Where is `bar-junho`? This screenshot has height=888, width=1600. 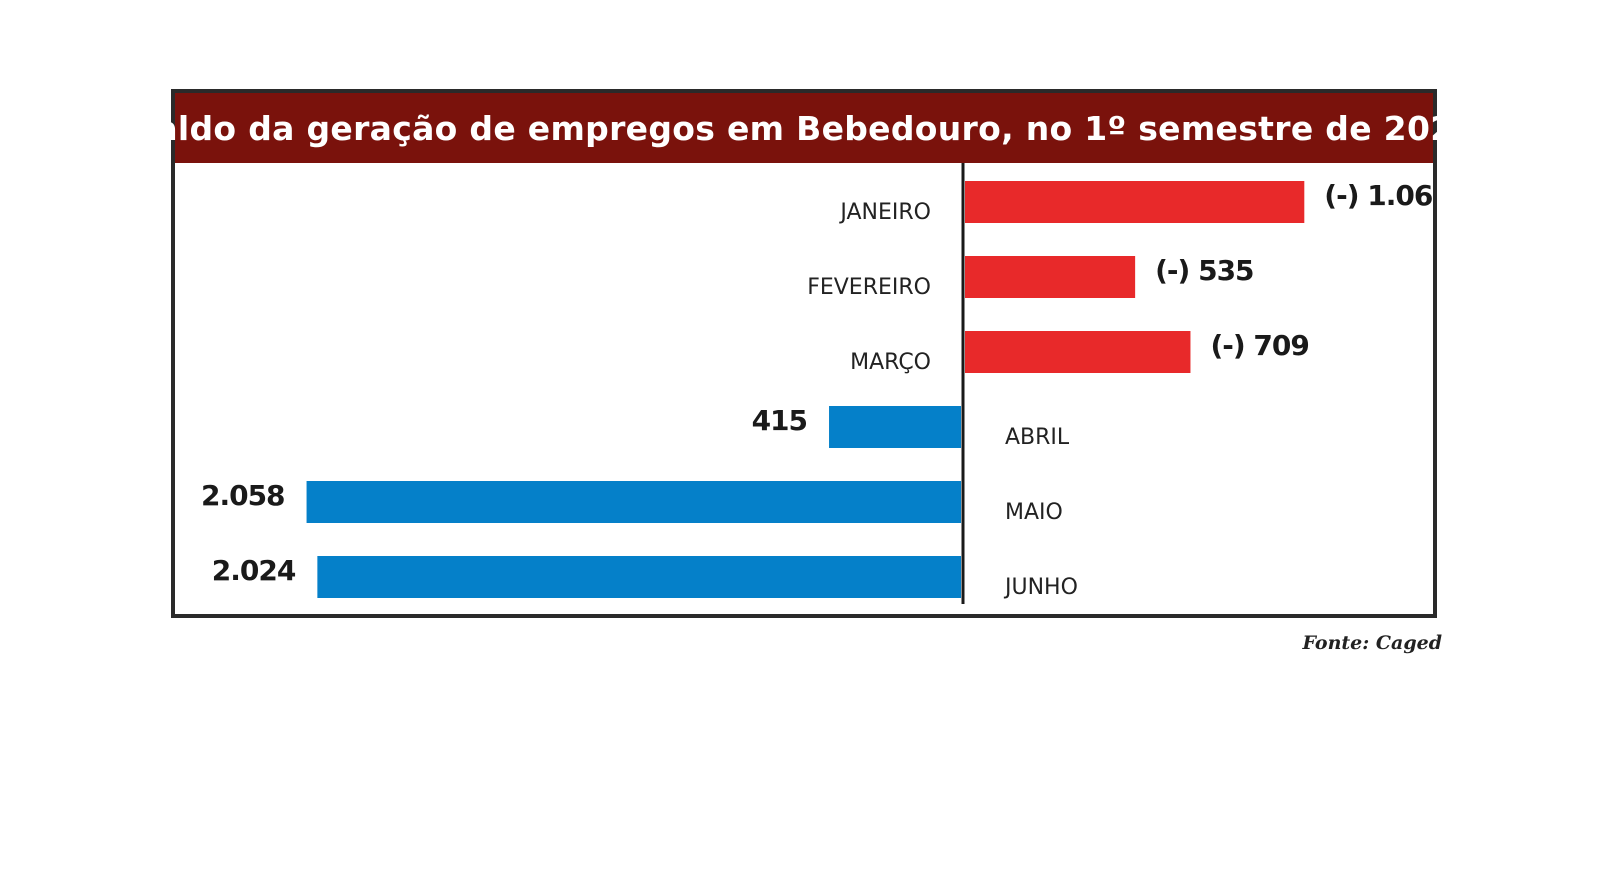 bar-junho is located at coordinates (639, 577).